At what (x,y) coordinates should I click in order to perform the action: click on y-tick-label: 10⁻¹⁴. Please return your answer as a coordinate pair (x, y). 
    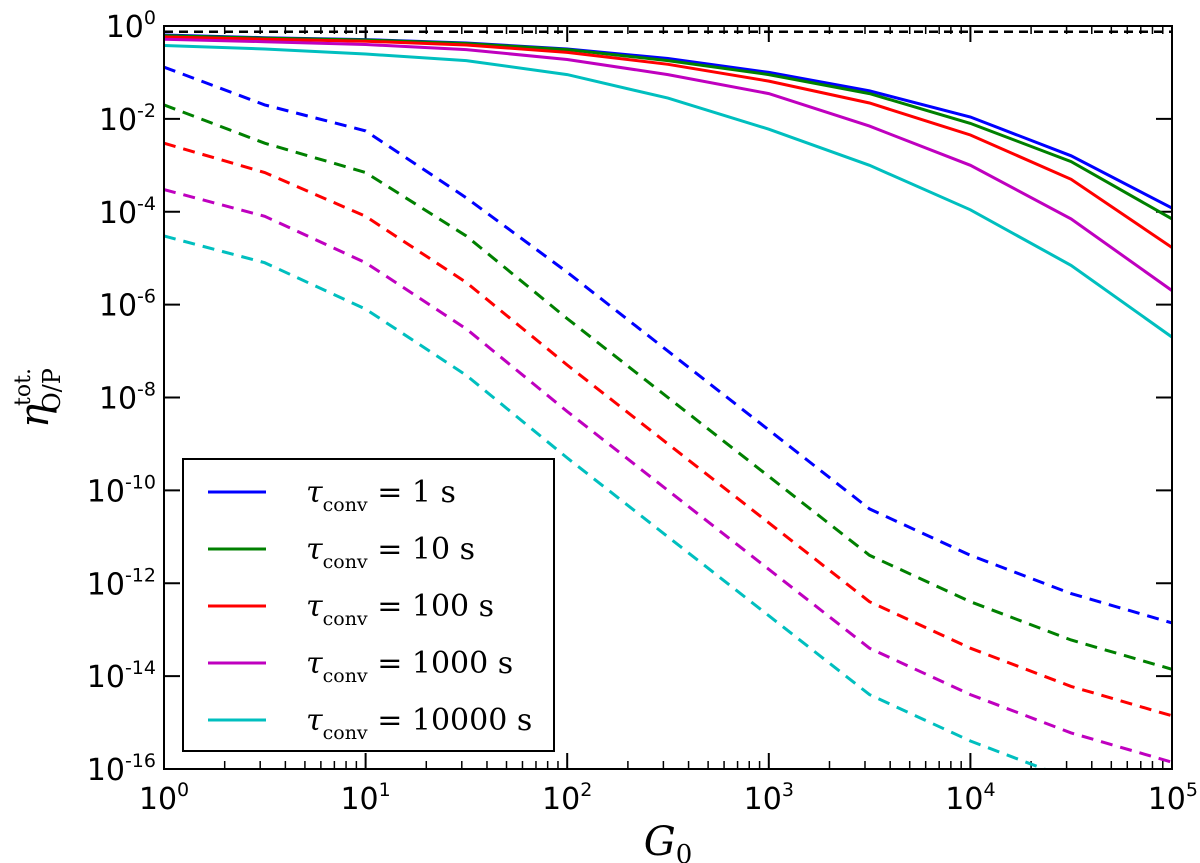
    Looking at the image, I should click on (121, 676).